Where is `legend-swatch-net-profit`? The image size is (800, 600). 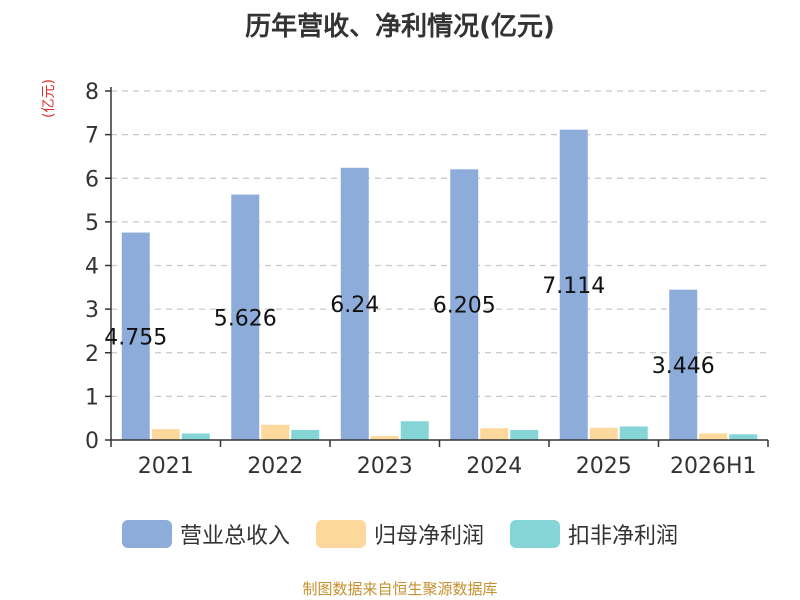
legend-swatch-net-profit is located at coordinates (340, 534).